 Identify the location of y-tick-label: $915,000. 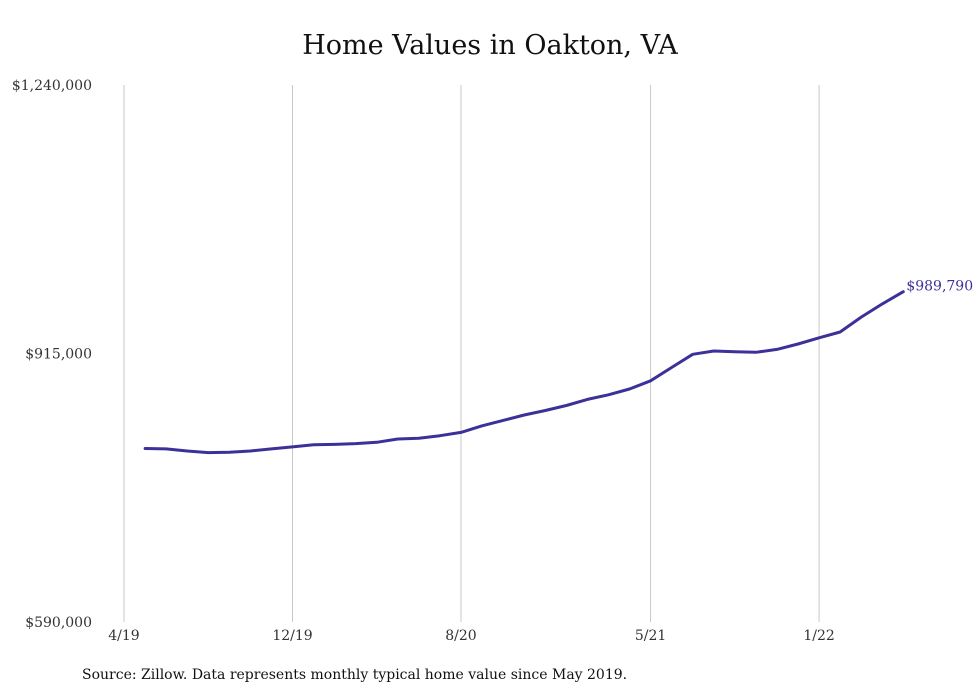
(58, 355).